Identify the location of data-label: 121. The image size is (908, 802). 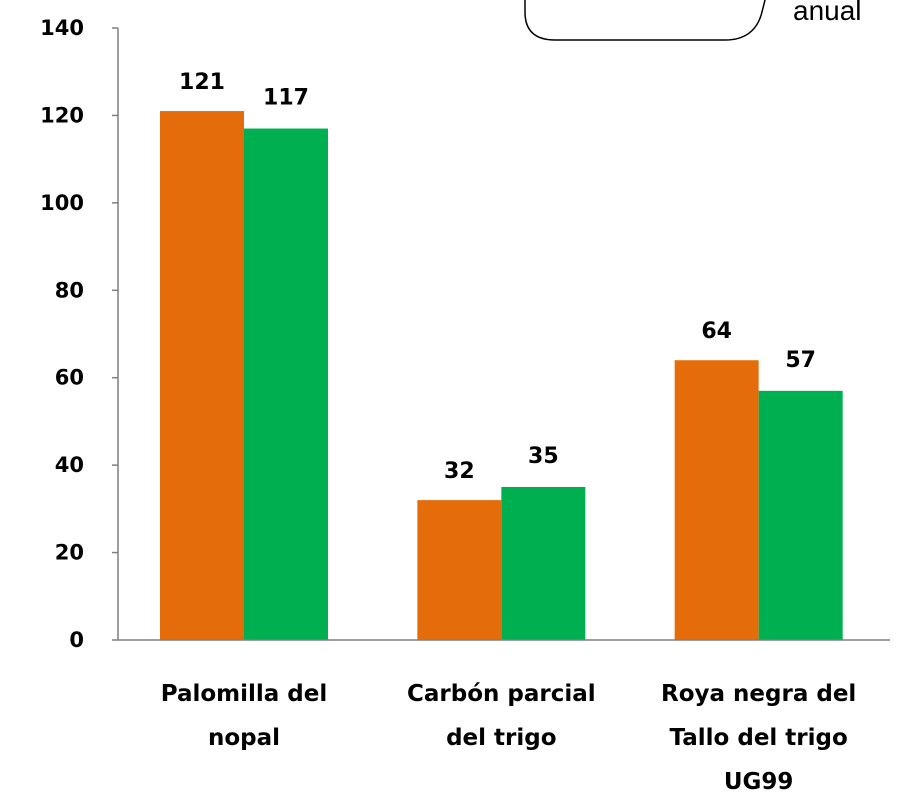
(202, 82).